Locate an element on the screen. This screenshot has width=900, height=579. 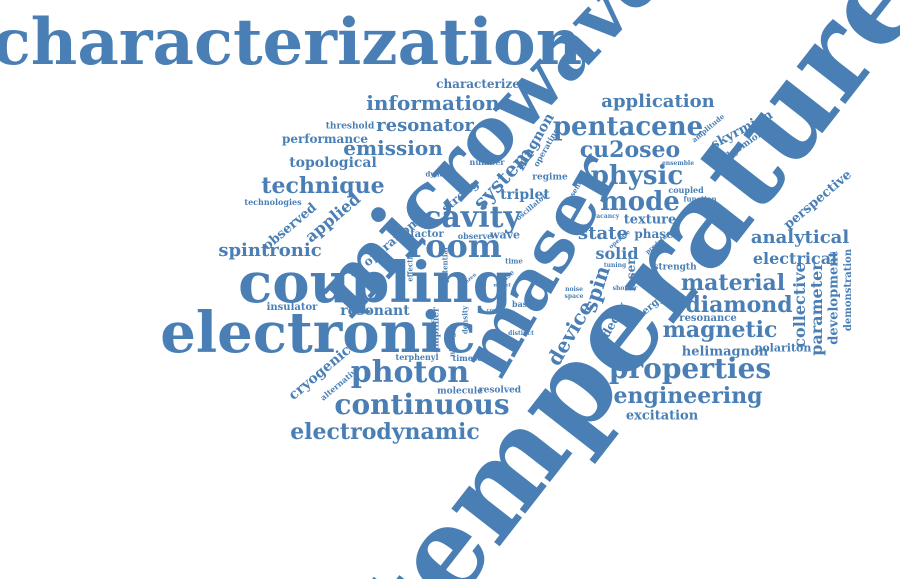
word-technique: technique is located at coordinates (323, 186).